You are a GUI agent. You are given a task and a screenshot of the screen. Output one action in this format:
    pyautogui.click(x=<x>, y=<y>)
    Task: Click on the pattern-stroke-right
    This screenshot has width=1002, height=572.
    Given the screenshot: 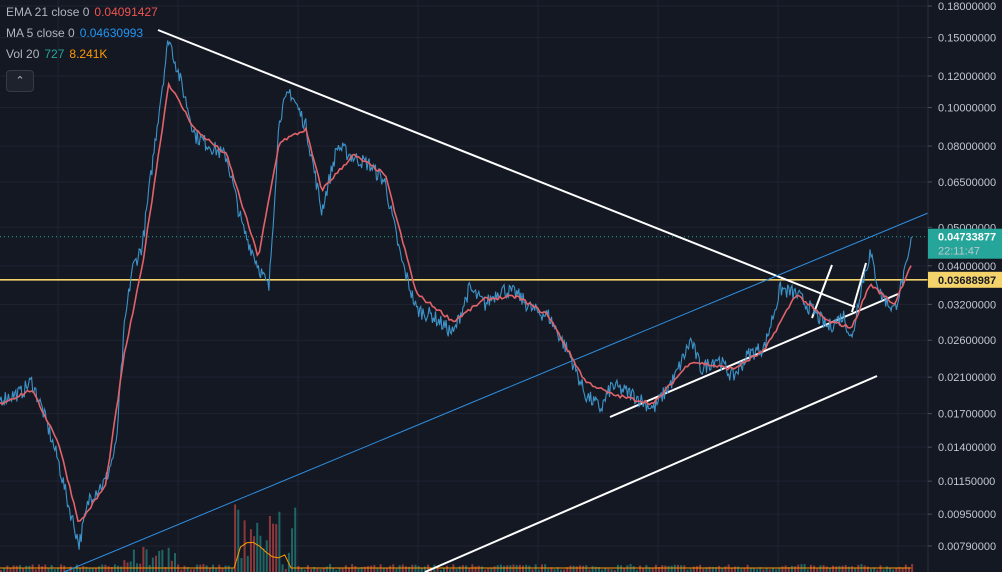 What is the action you would take?
    pyautogui.click(x=859, y=287)
    